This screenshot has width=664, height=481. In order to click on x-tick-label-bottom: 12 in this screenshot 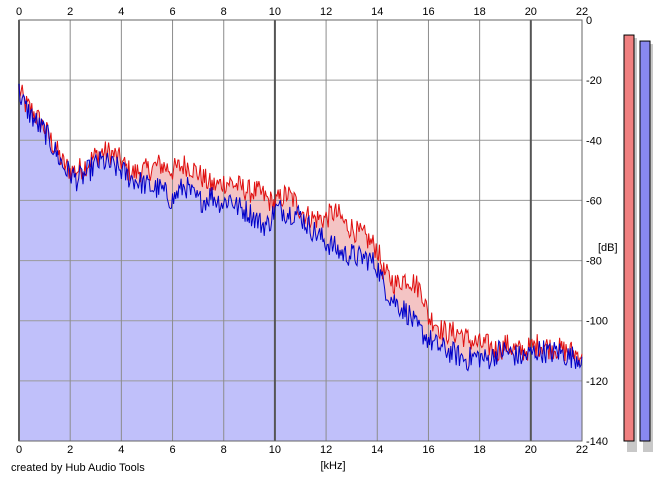, I will do `click(326, 450)`.